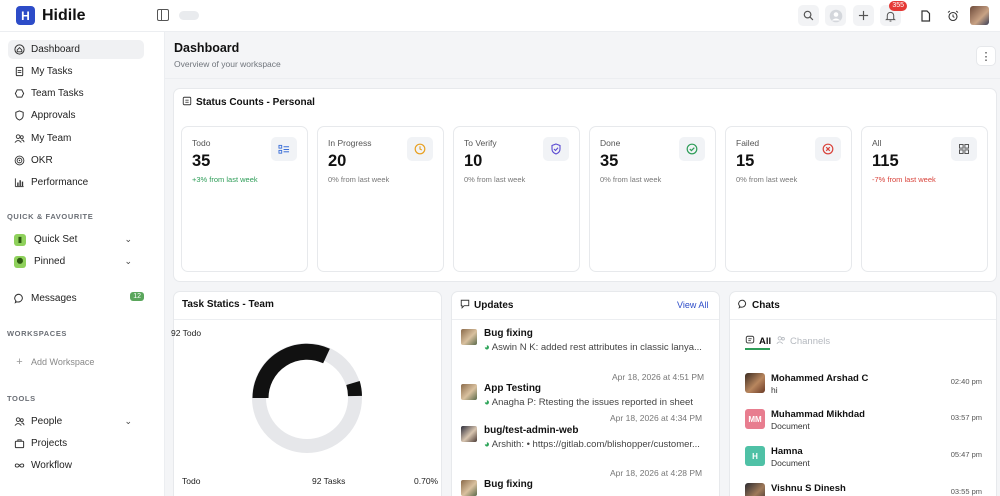 The image size is (1000, 496). Describe the element at coordinates (244, 199) in the screenshot. I see `stat-card-todo: Todo 35 +3% from last week` at that location.